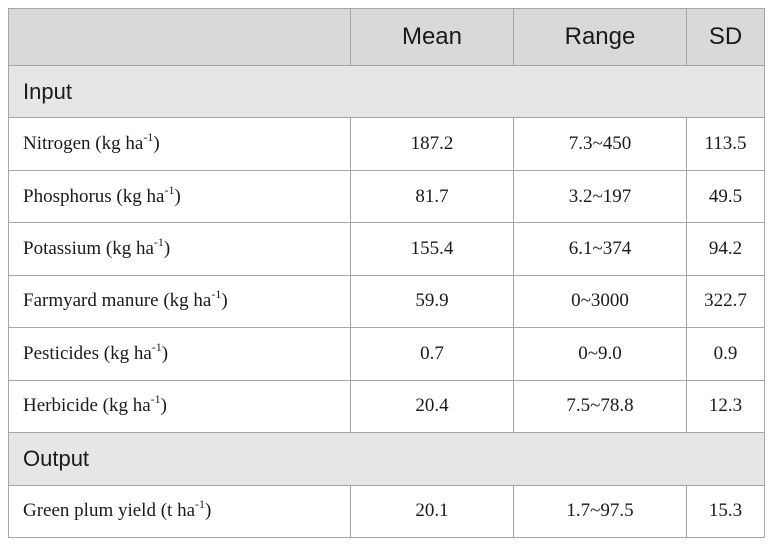 Image resolution: width=772 pixels, height=545 pixels. I want to click on cell-mean: 155.4, so click(432, 249).